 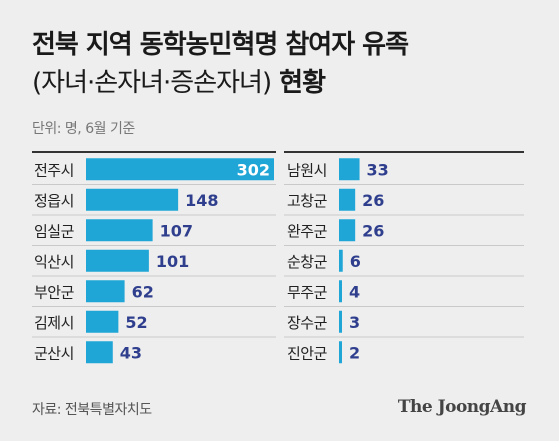 I want to click on category-label: 익산시, so click(x=54, y=262).